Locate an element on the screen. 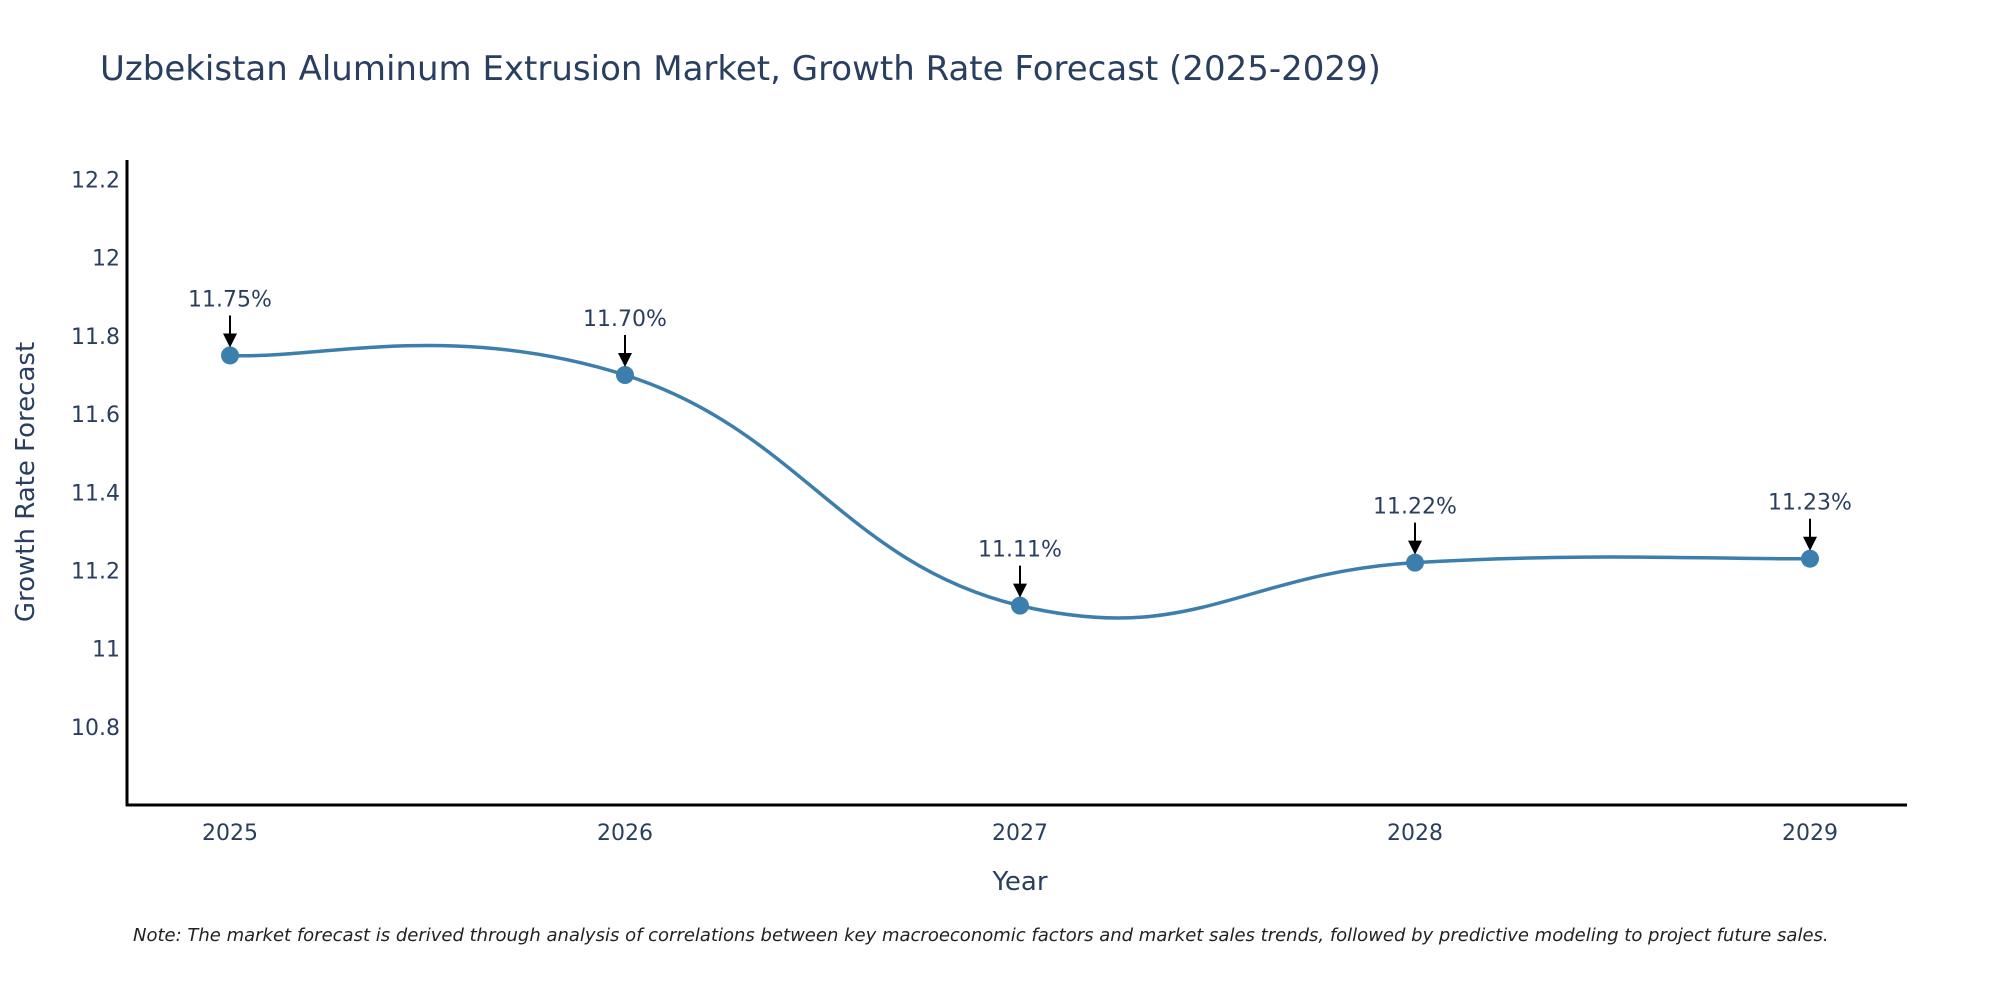 This screenshot has width=2000, height=1000. x-tick-label: 2027 is located at coordinates (1020, 833).